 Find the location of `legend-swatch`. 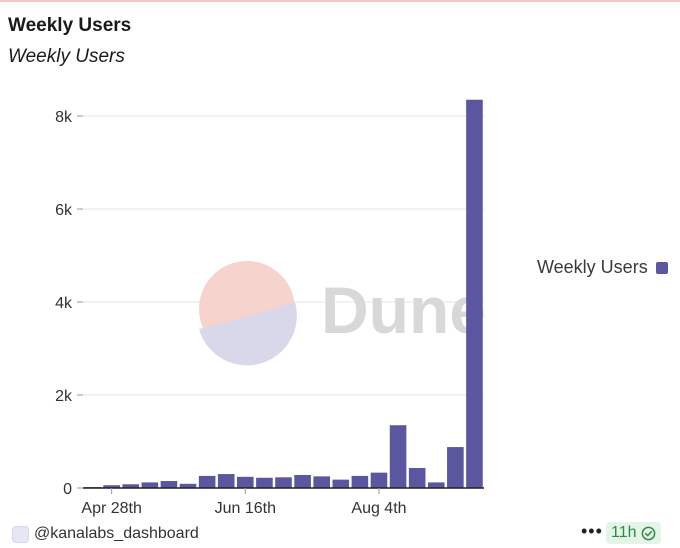

legend-swatch is located at coordinates (661, 267).